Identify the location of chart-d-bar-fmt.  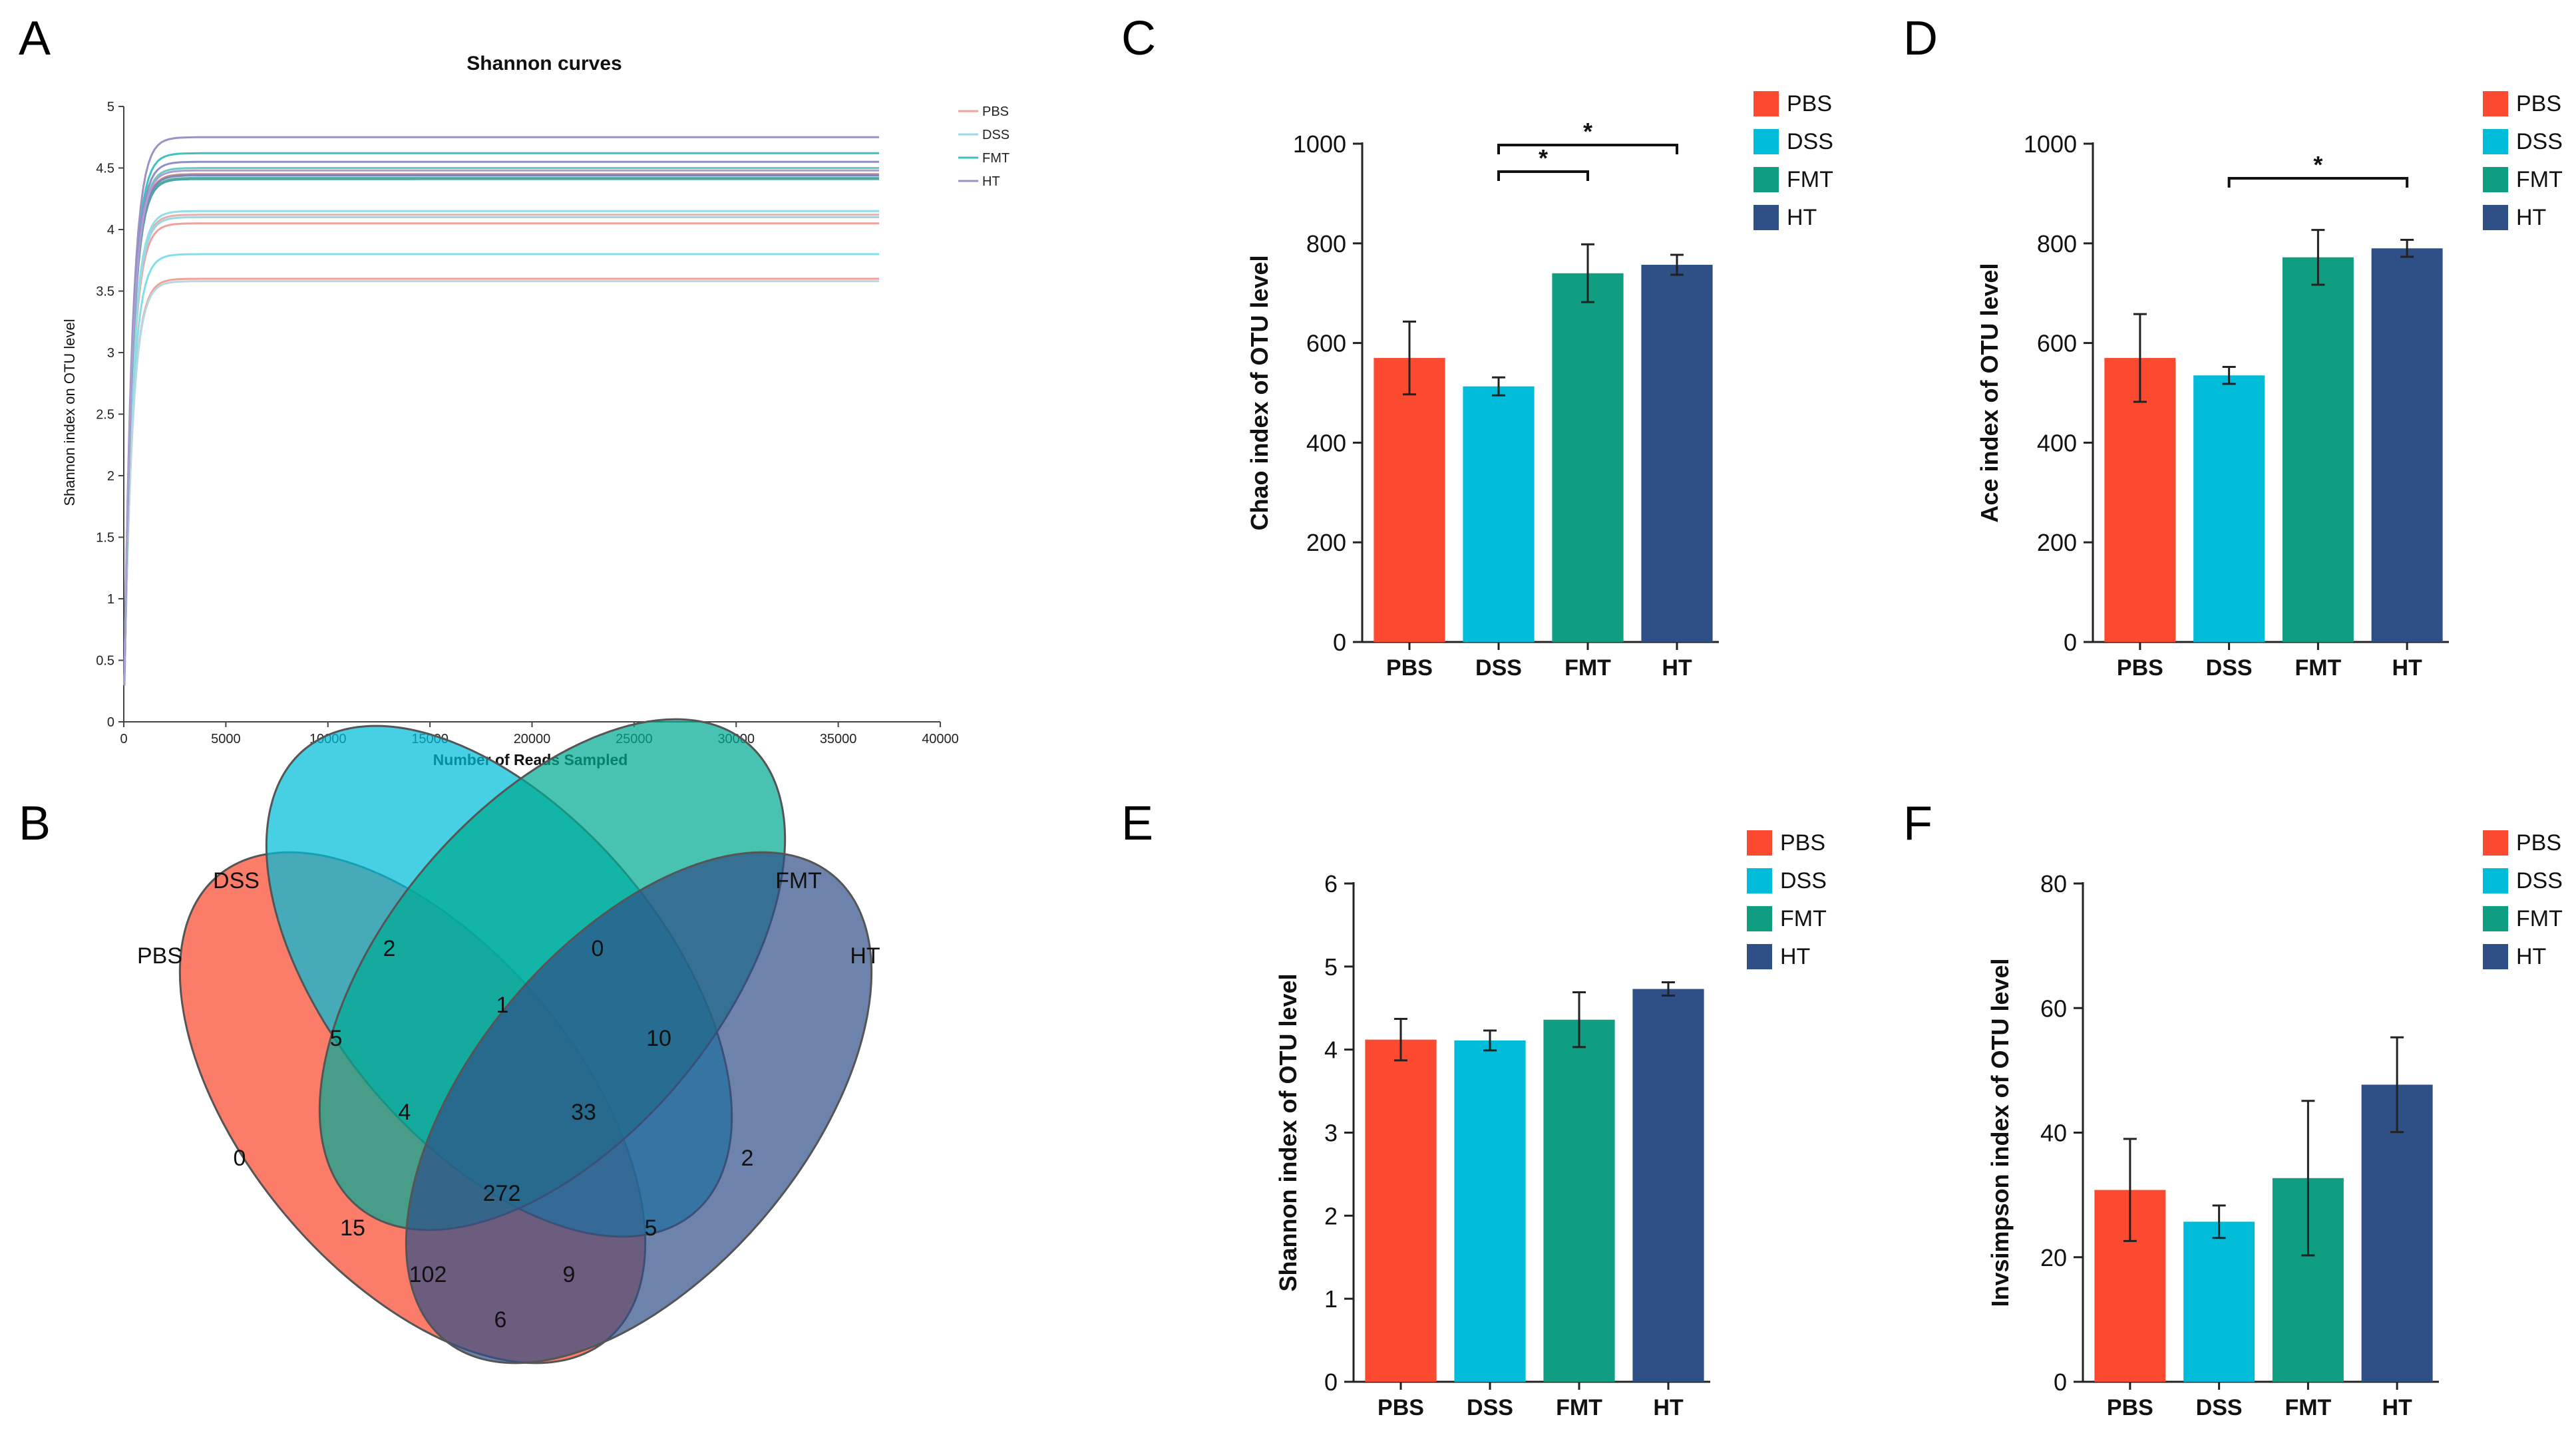
(2318, 450).